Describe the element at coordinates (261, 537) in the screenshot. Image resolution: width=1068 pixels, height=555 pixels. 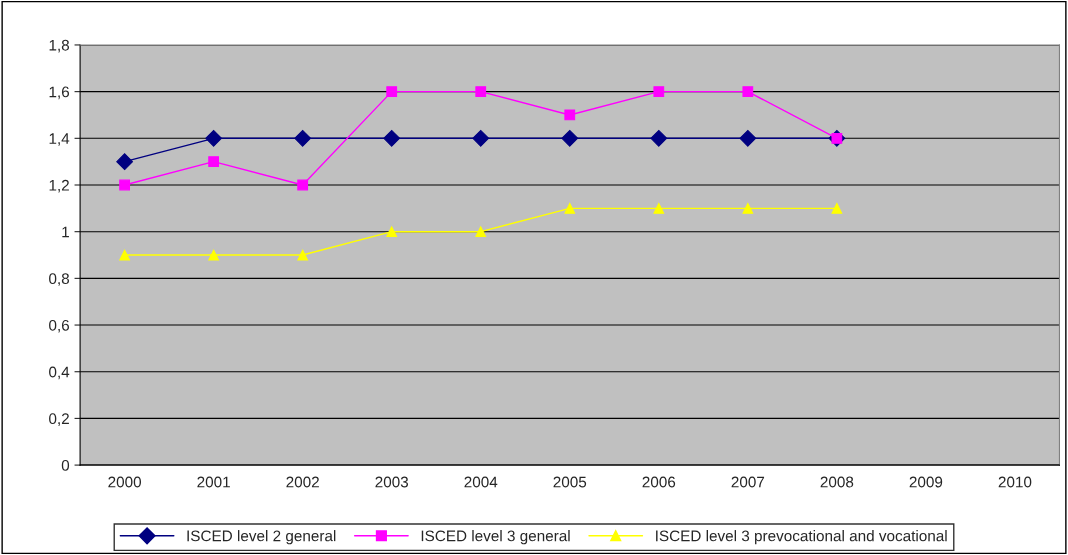
I see `legend-label: ISCED level 2 general` at that location.